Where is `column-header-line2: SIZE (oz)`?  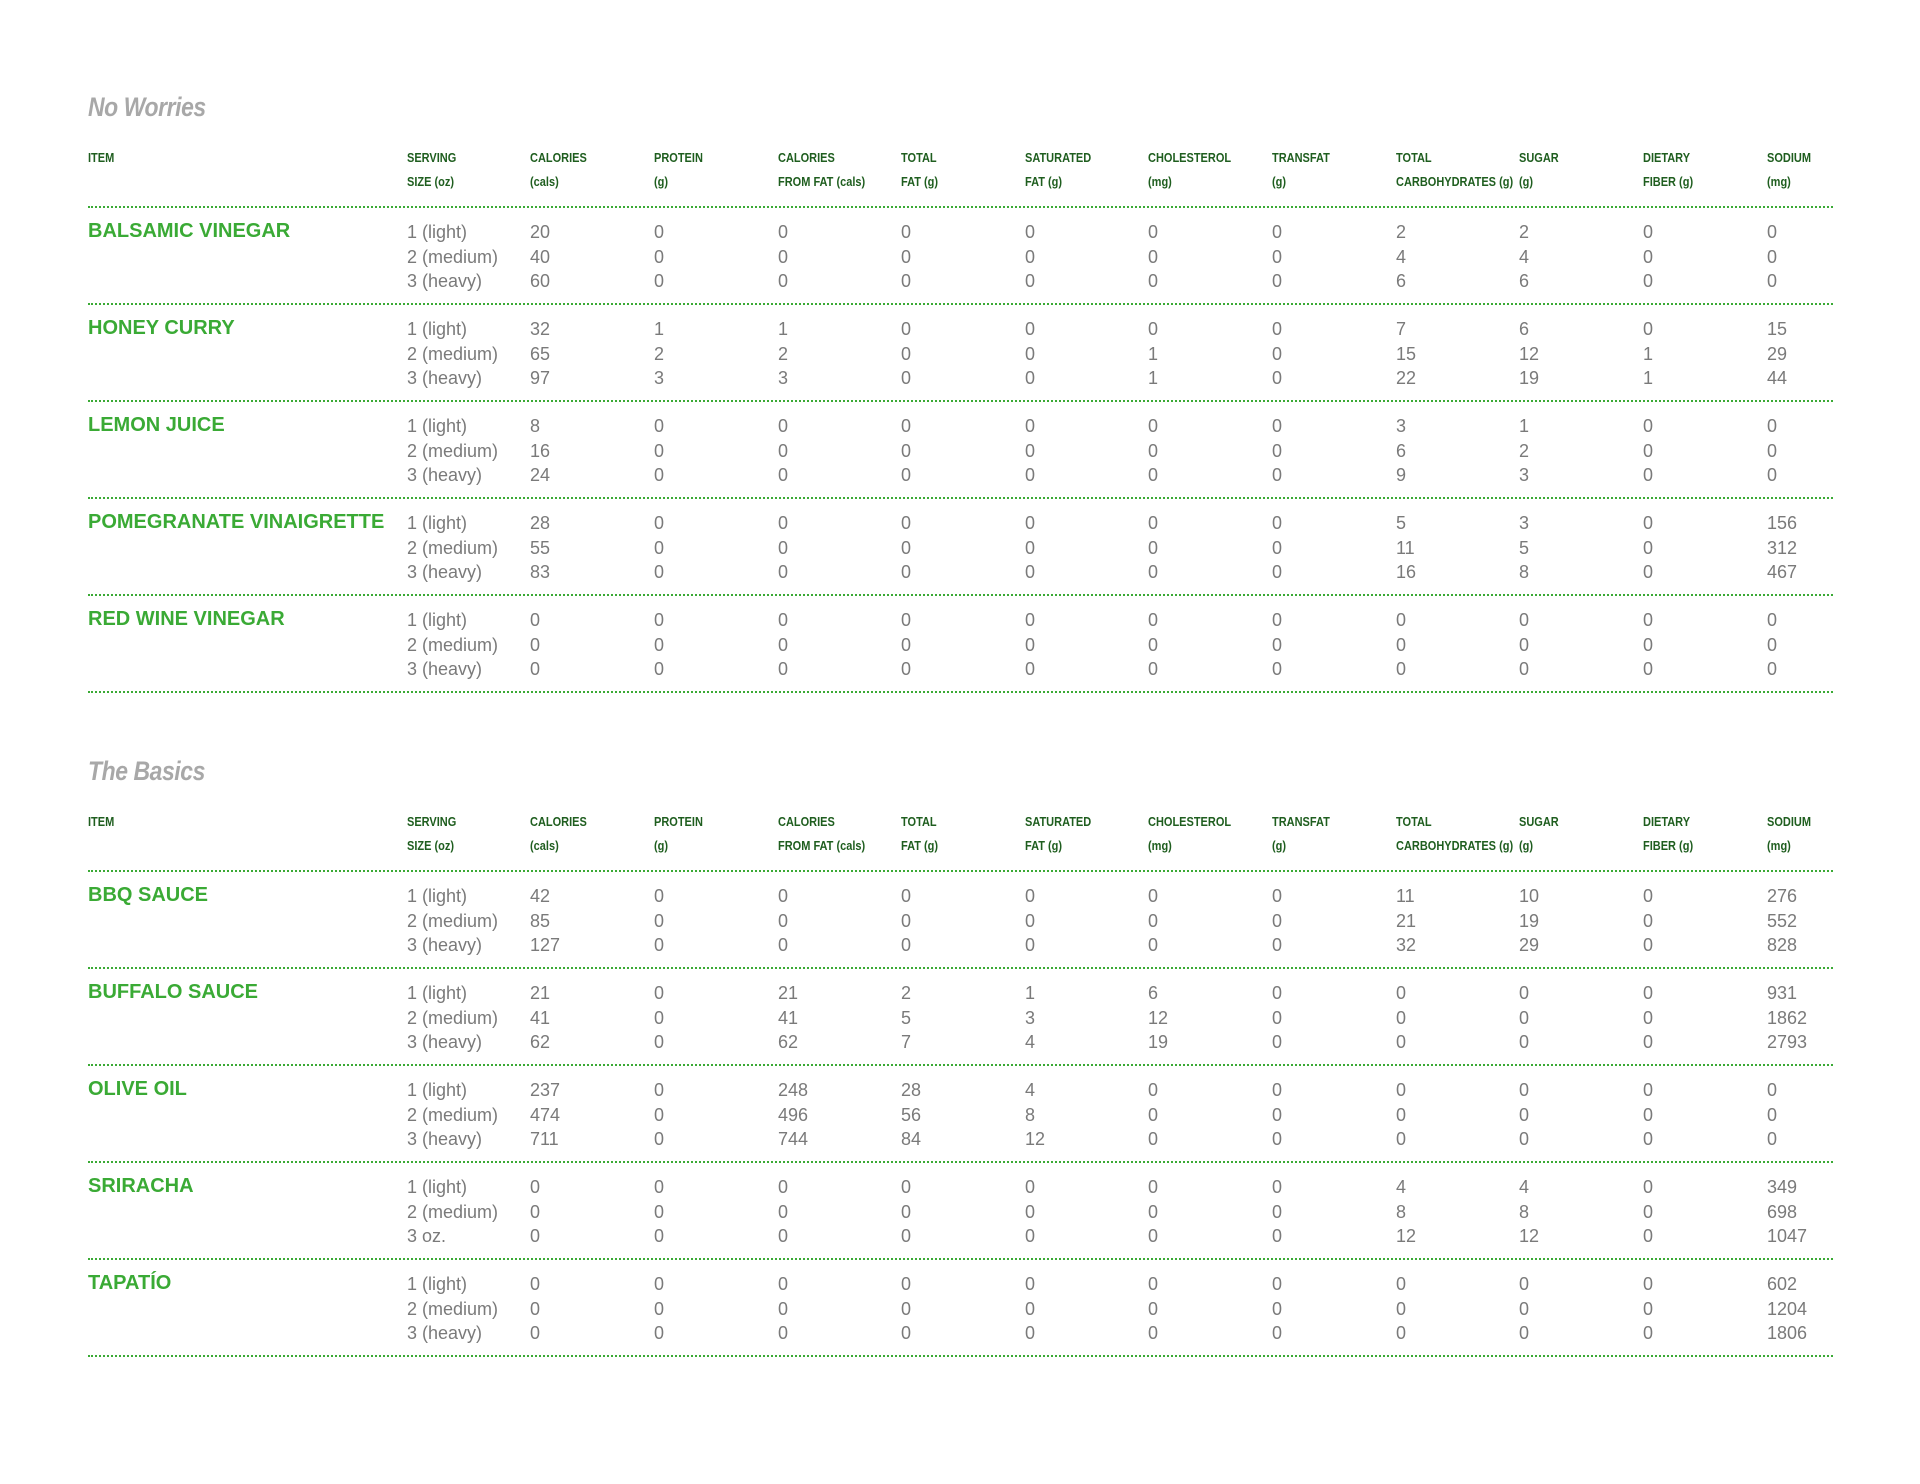
column-header-line2: SIZE (oz) is located at coordinates (431, 182).